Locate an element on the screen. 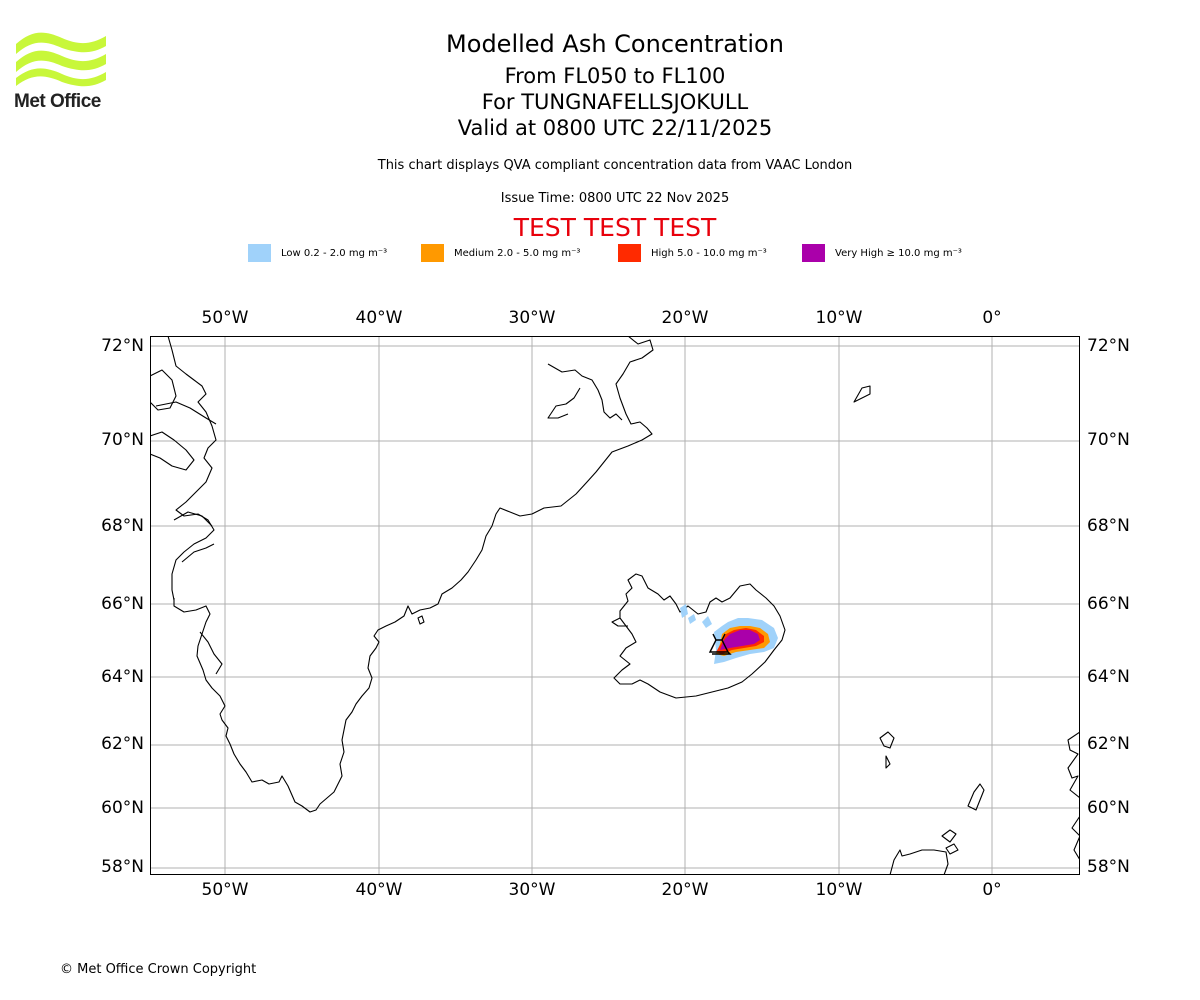  met-office-logo is located at coordinates (61, 59).